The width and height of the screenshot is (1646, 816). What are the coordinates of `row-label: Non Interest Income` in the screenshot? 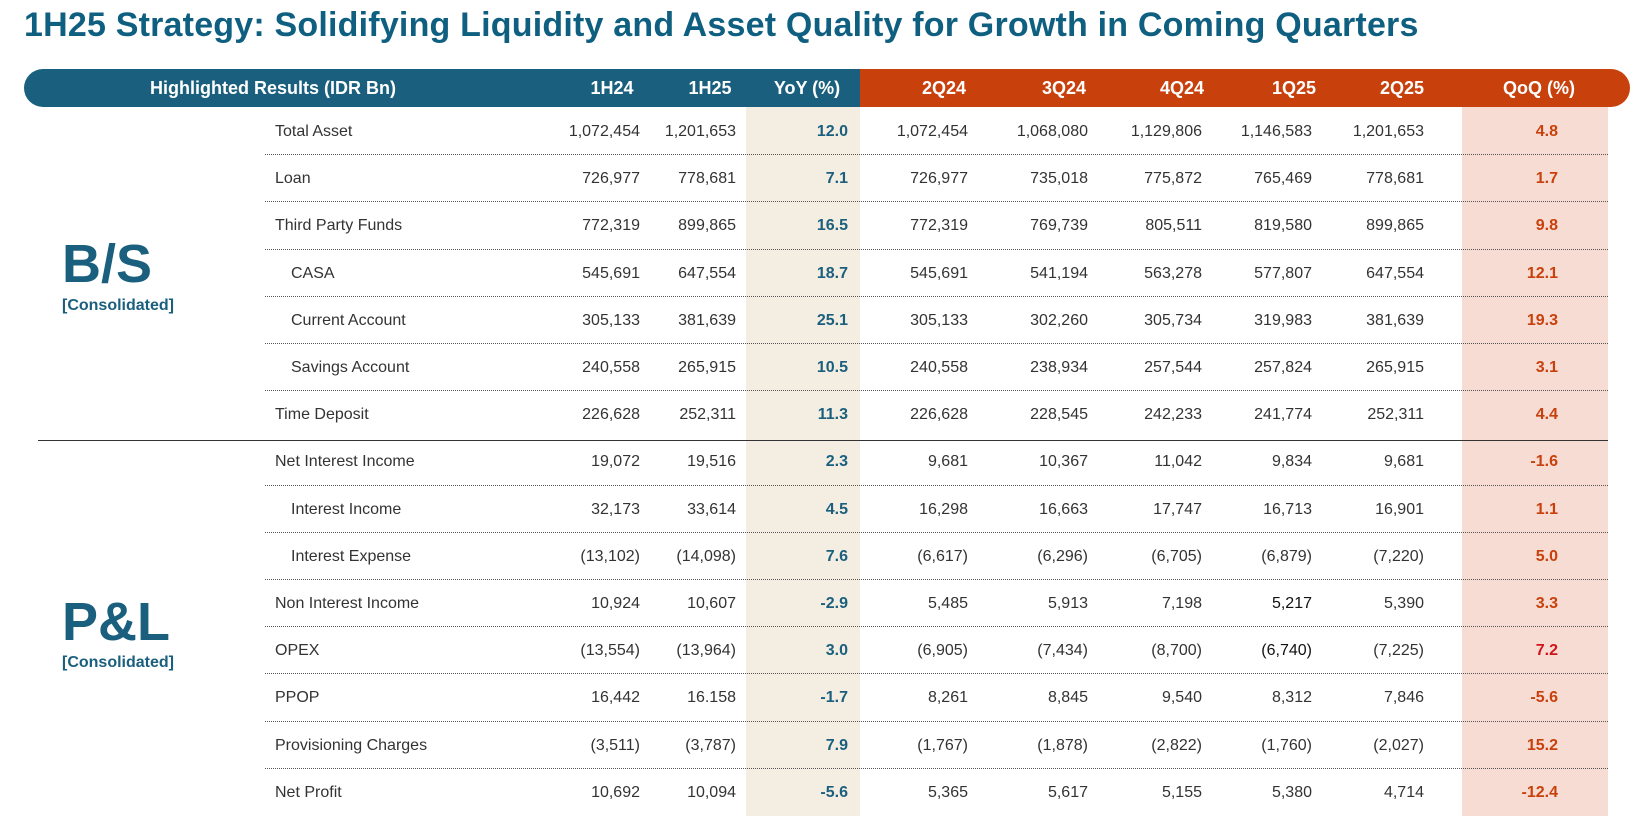 It's located at (347, 603).